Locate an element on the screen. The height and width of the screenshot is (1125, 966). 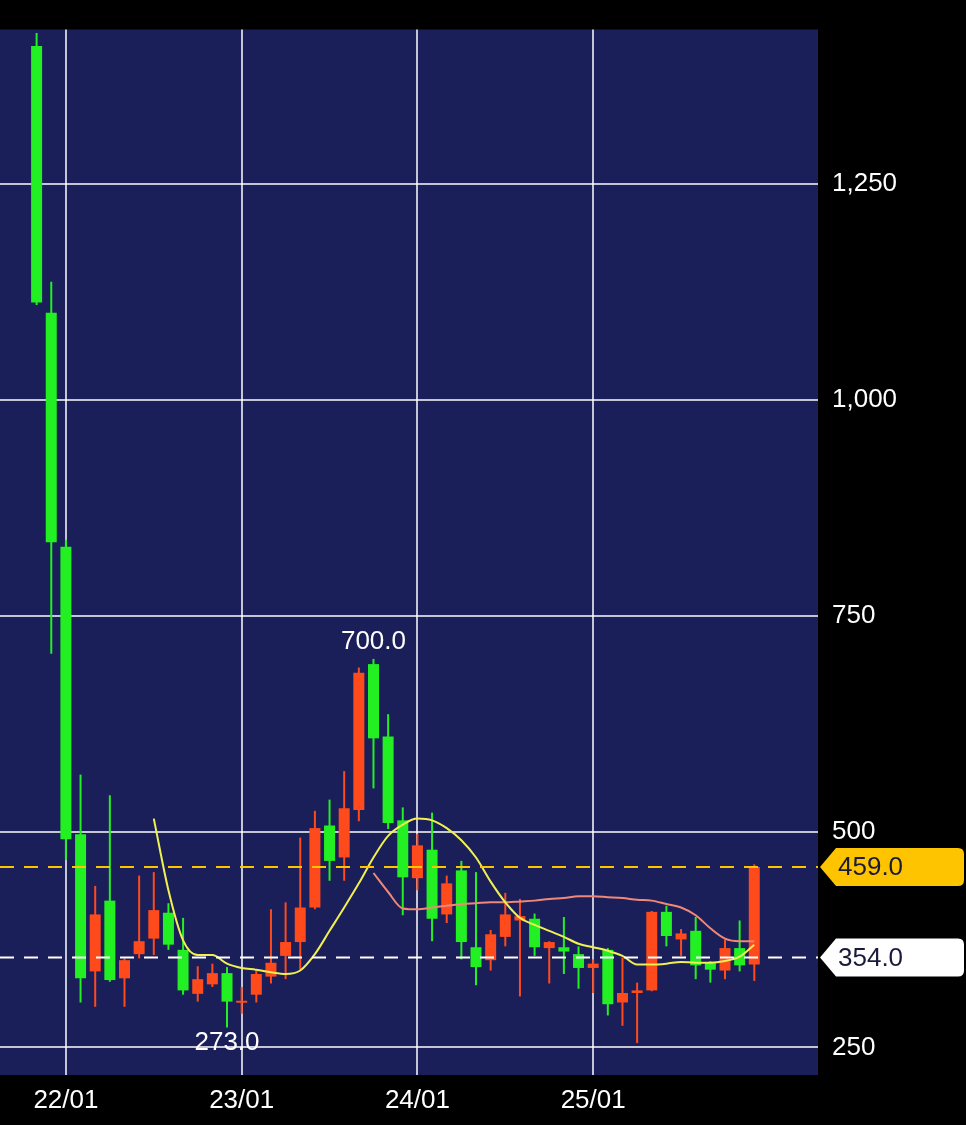
ref-line-label: 354.0 is located at coordinates (871, 956).